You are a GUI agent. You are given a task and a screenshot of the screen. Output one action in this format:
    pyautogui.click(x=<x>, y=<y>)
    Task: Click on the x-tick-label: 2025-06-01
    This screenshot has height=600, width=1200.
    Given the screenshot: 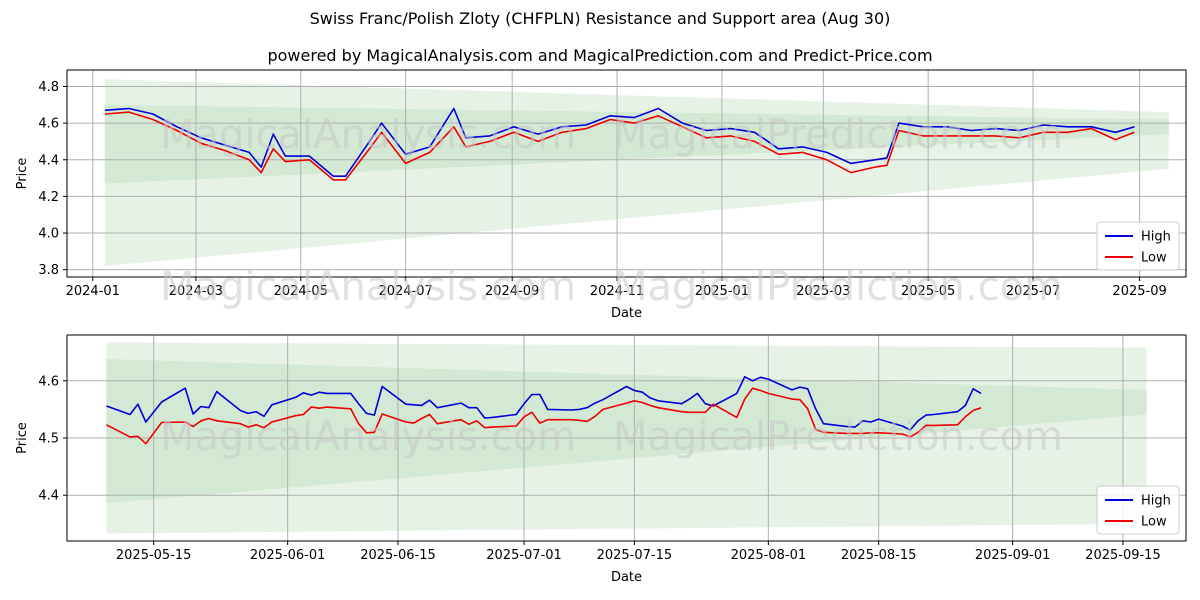 What is the action you would take?
    pyautogui.click(x=288, y=555)
    